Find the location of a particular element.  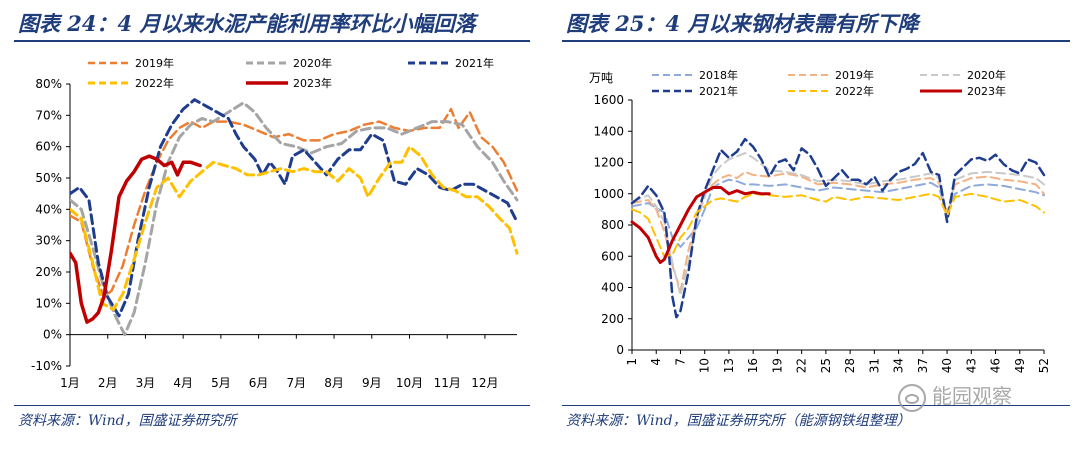

x-tick-label: 31 is located at coordinates (874, 365).